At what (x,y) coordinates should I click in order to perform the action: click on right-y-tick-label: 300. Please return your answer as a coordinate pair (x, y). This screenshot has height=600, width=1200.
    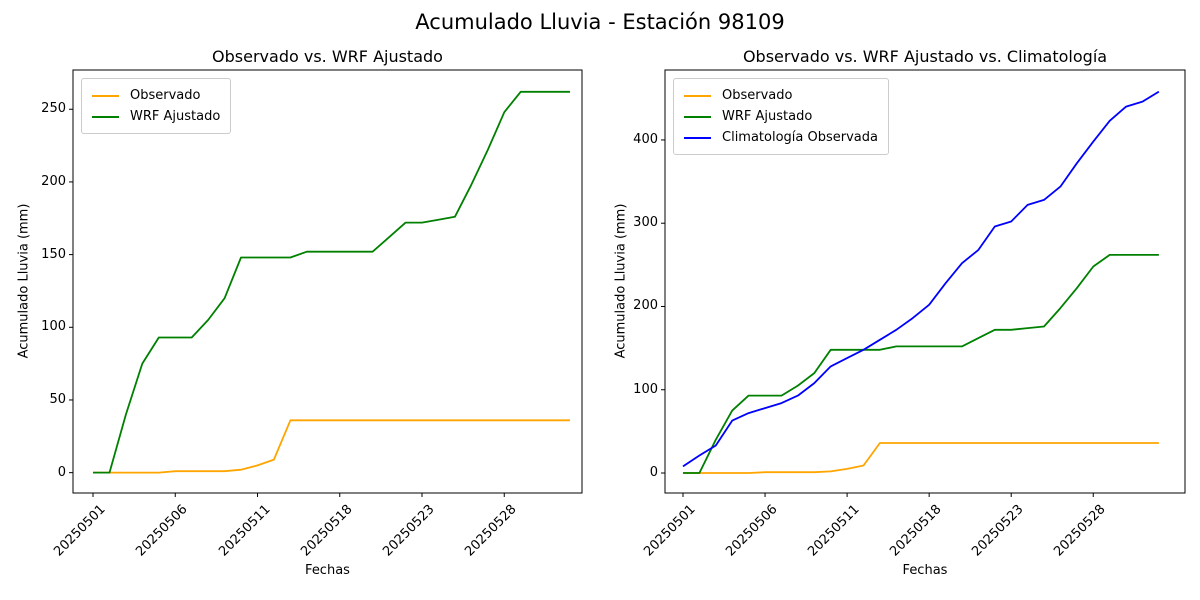
    Looking at the image, I should click on (645, 223).